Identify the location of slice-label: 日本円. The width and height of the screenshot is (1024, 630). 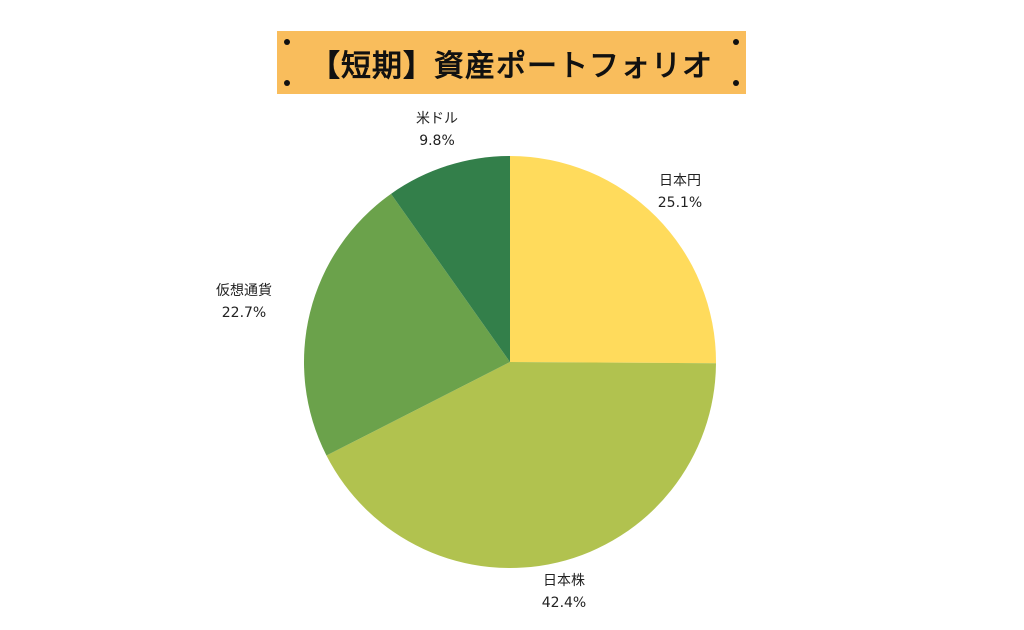
(680, 181).